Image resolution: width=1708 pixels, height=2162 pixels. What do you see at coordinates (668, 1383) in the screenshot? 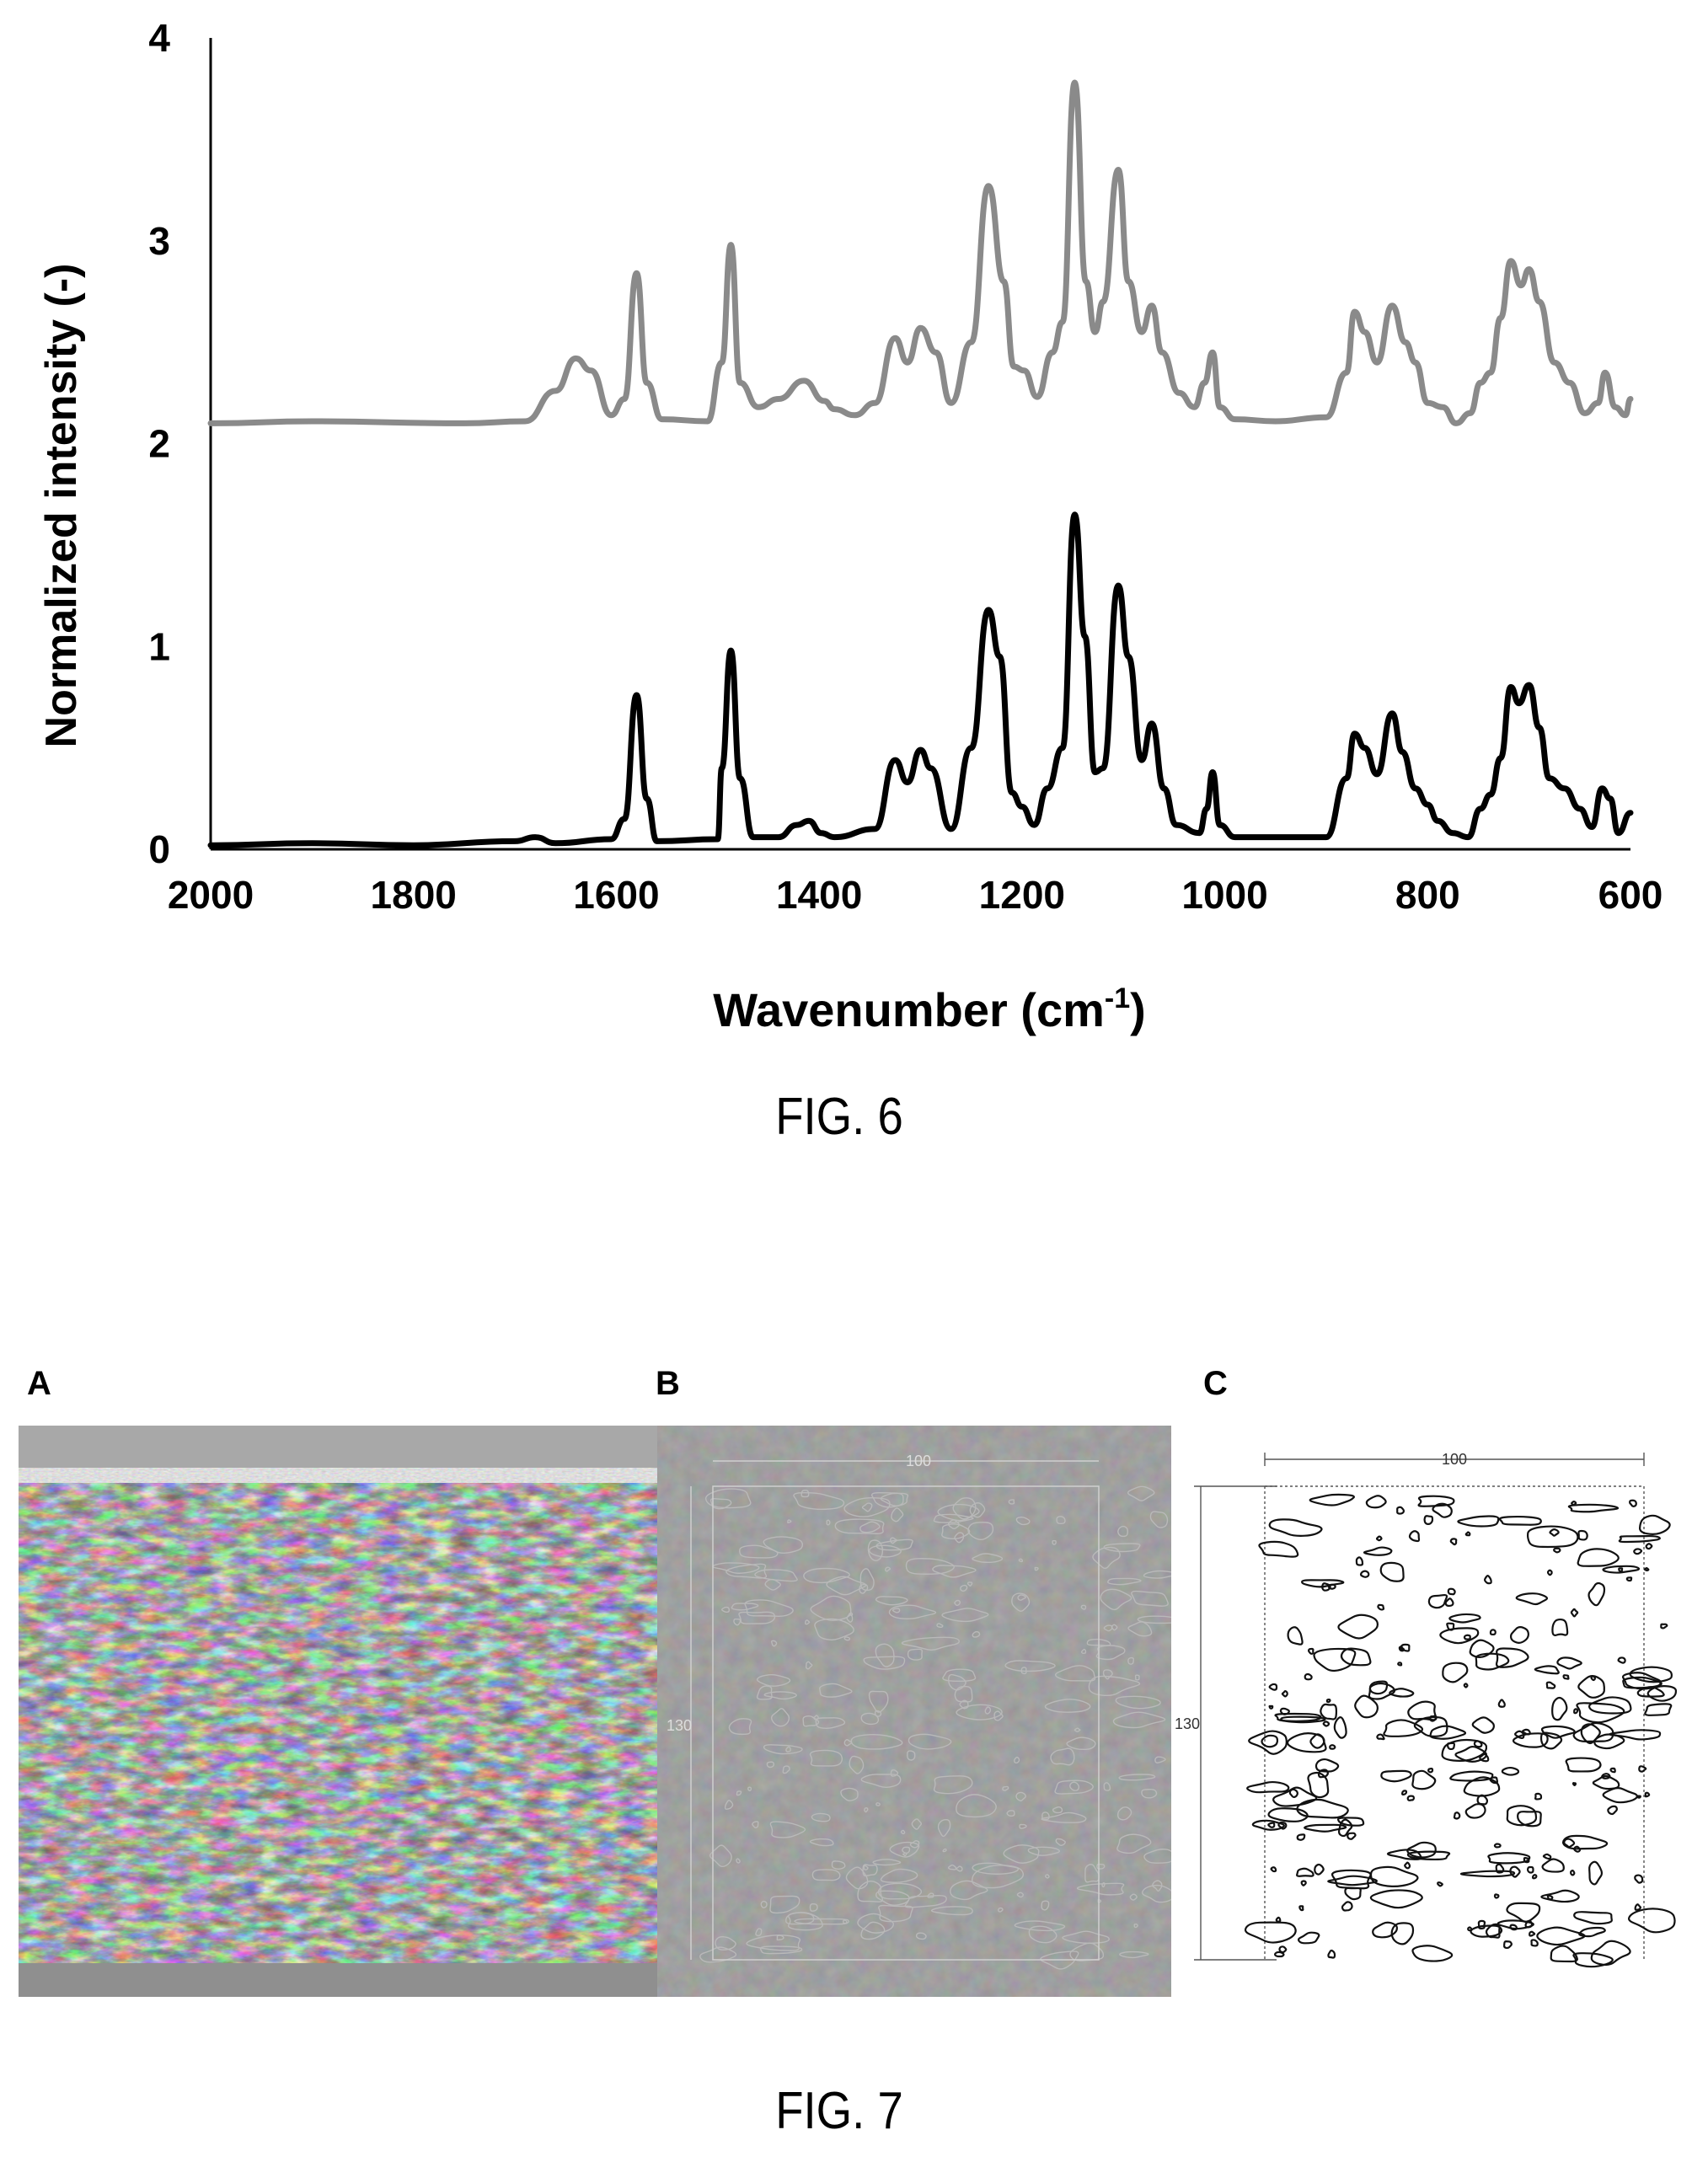
I see `panel-b-letter: B` at bounding box center [668, 1383].